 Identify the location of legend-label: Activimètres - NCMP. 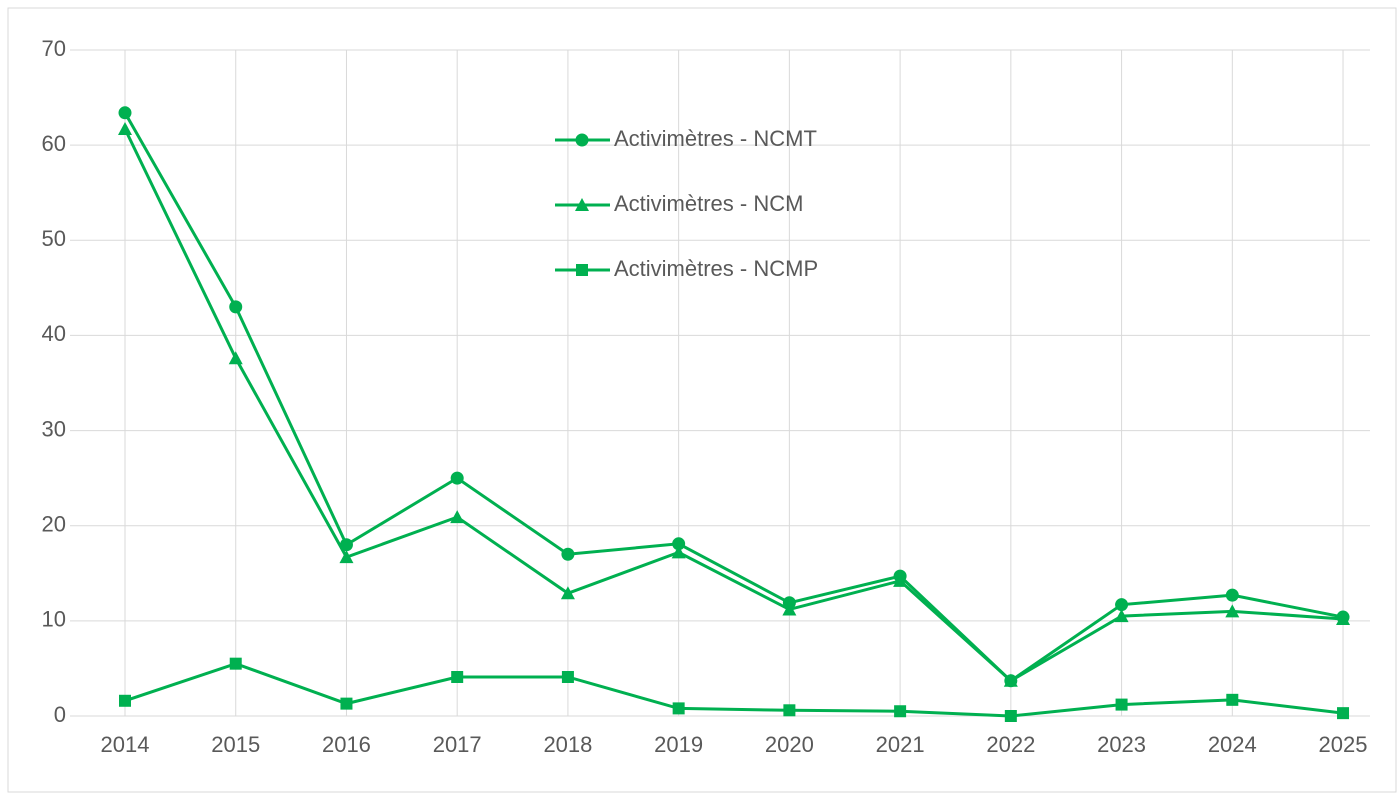
(716, 268).